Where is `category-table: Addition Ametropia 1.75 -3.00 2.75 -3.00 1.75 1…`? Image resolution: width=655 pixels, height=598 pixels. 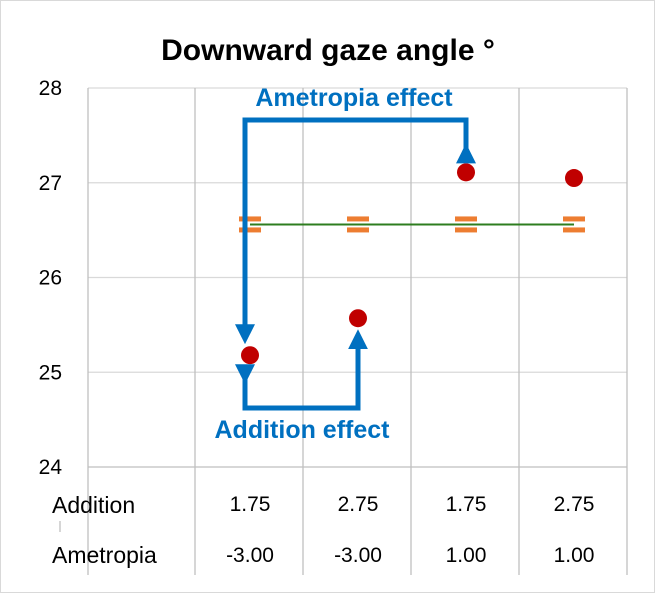 category-table: Addition Ametropia 1.75 -3.00 2.75 -3.00 1.75 1… is located at coordinates (323, 530).